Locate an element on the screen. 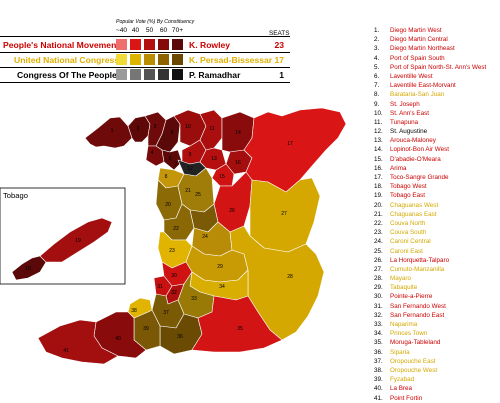 The width and height of the screenshot is (500, 403). constituency-list-item: 22. Couva North is located at coordinates (430, 223).